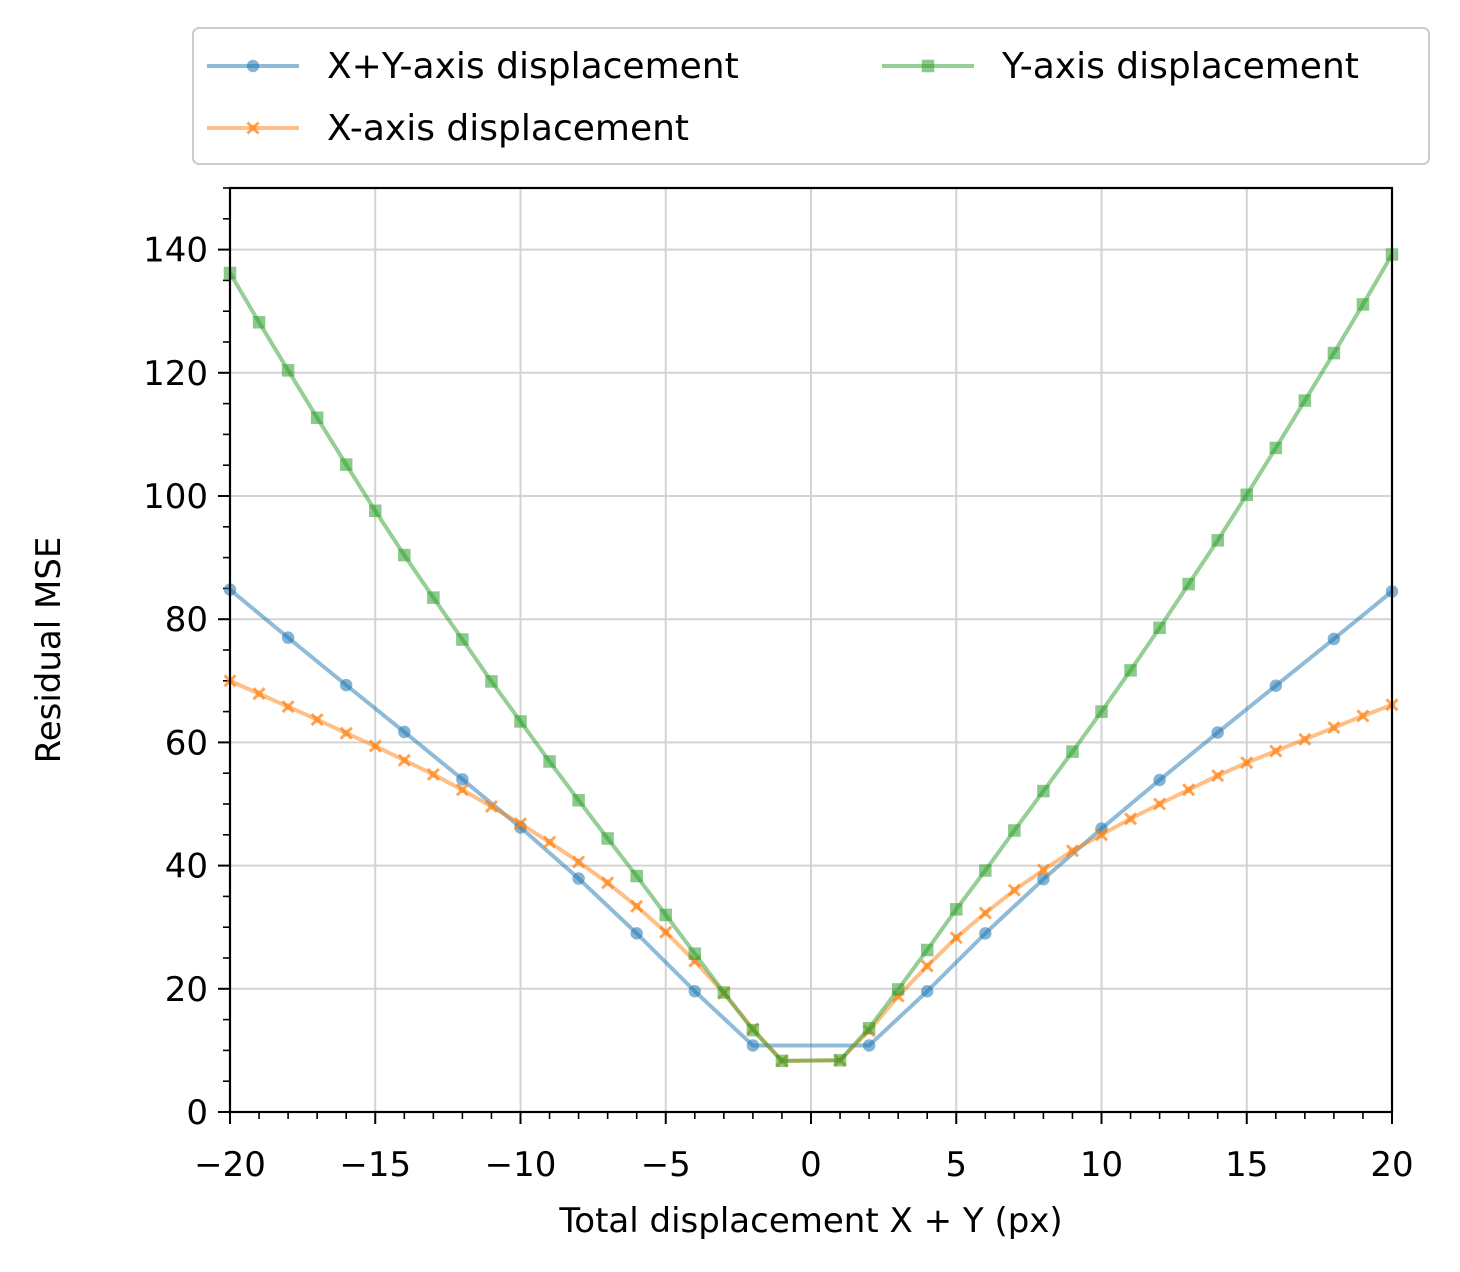 This screenshot has width=1460, height=1272. I want to click on x-tick-label: 0, so click(811, 1165).